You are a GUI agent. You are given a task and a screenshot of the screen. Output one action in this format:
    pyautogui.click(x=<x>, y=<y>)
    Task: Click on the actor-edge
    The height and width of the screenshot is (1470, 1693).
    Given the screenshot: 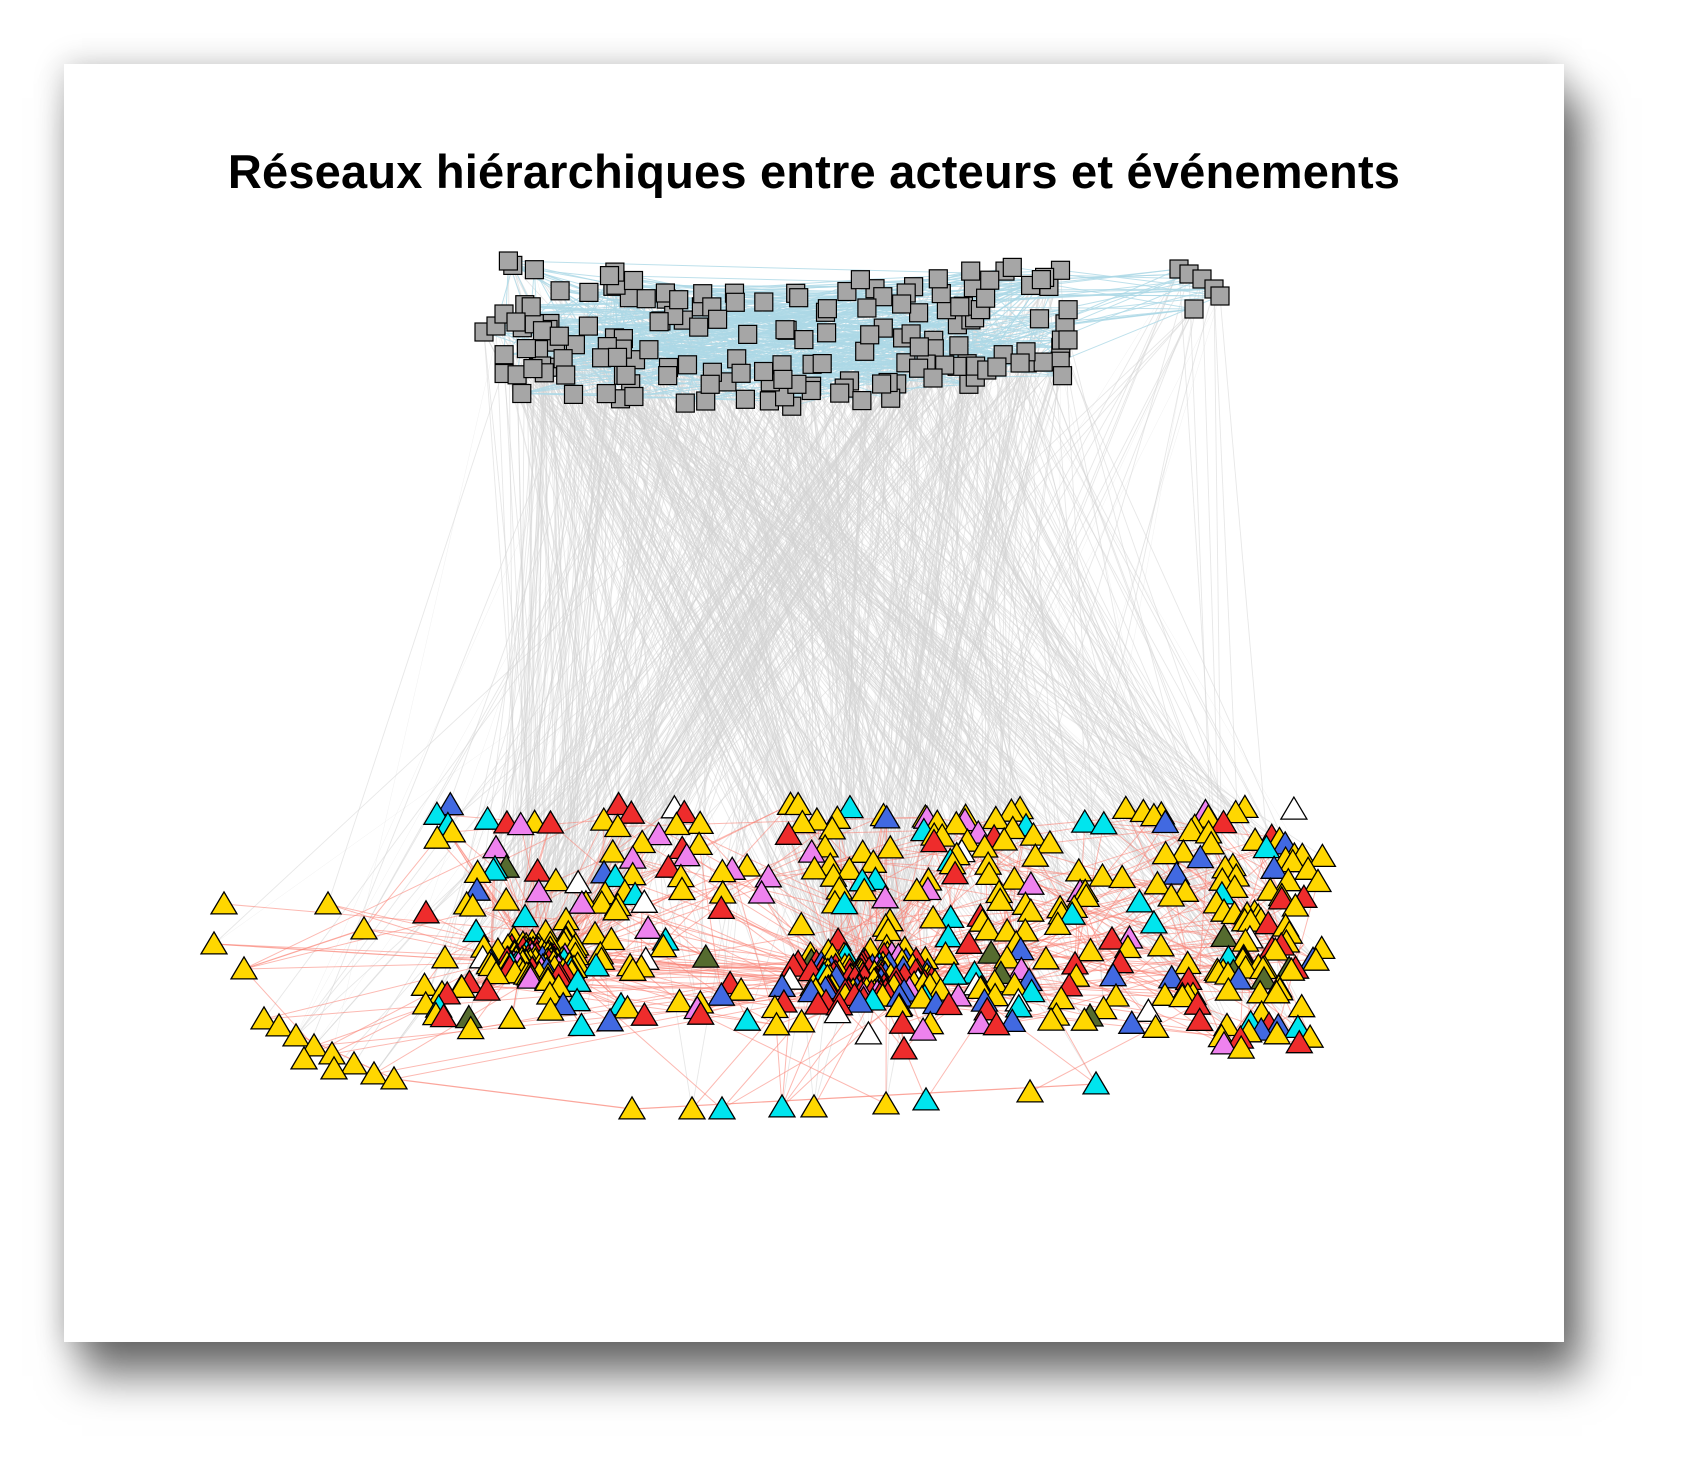 What is the action you would take?
    pyautogui.click(x=960, y=275)
    